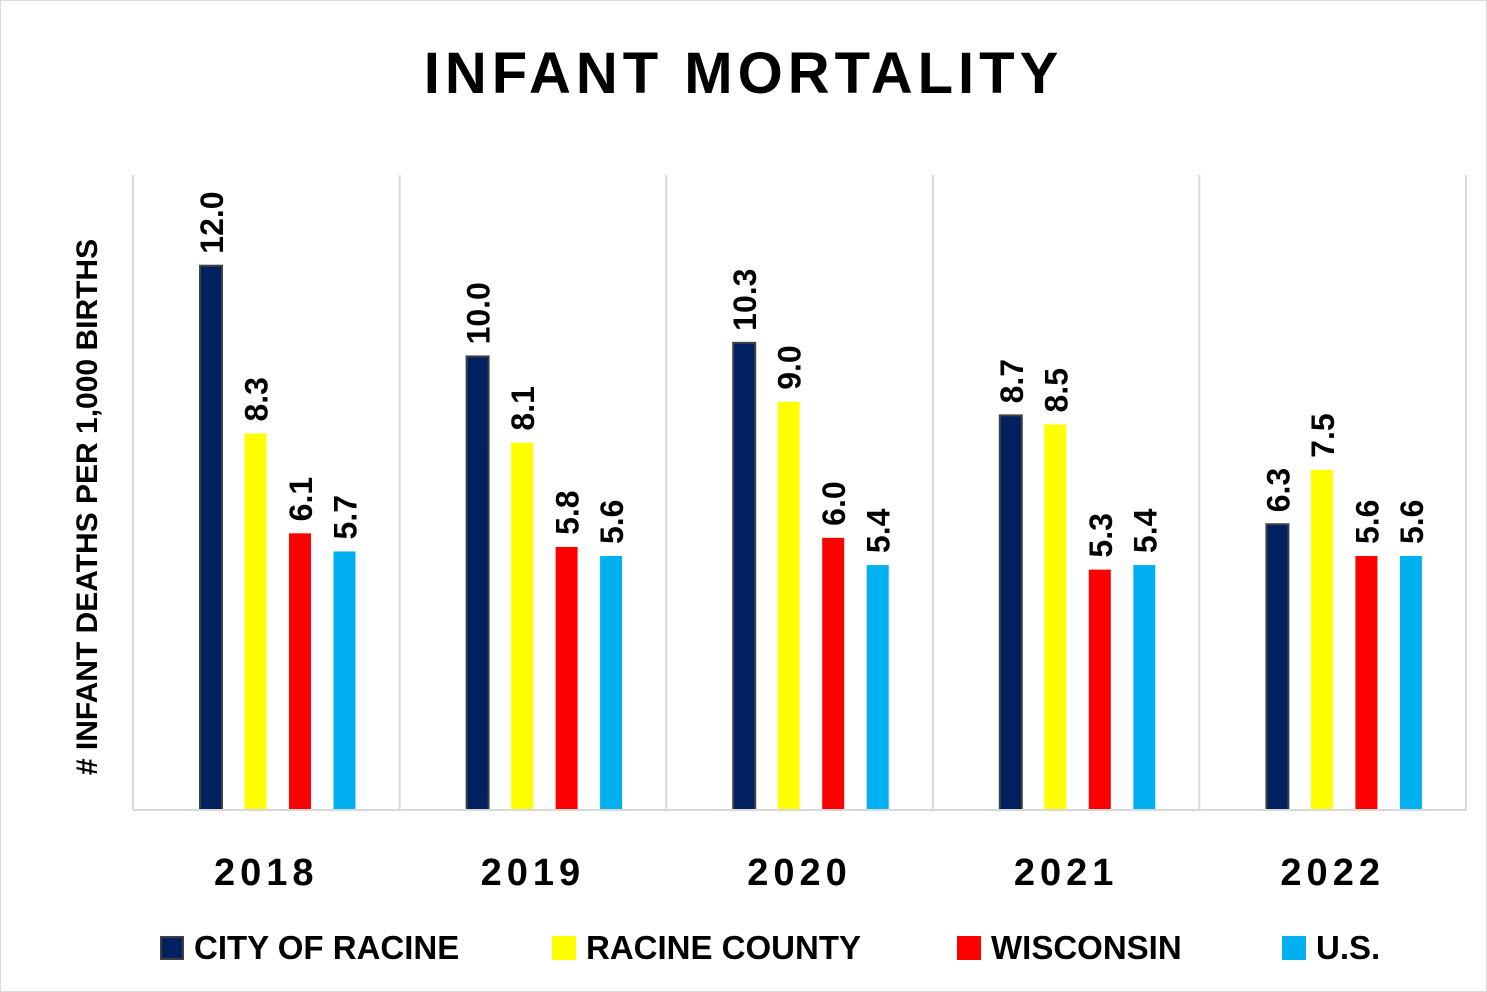  I want to click on data-label: 7.5, so click(1323, 435).